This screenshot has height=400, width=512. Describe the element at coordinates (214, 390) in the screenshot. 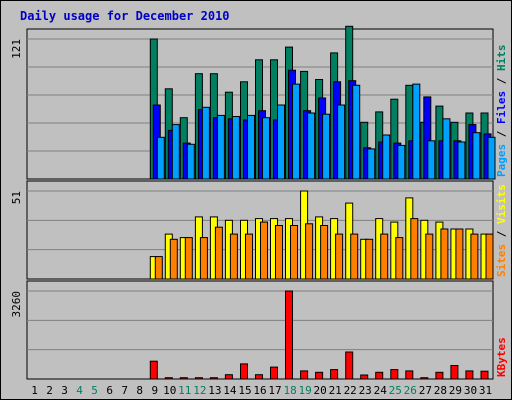

I see `x-tick-label-13: 13` at that location.